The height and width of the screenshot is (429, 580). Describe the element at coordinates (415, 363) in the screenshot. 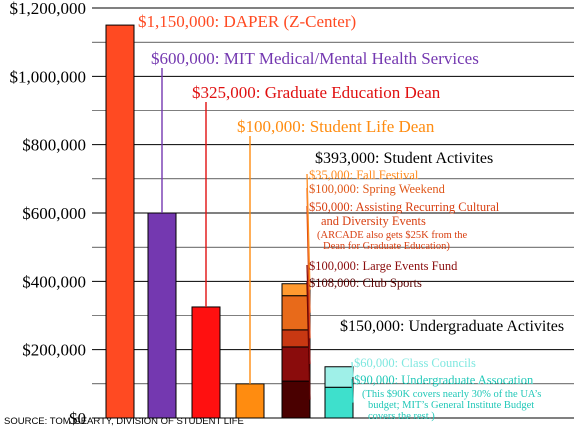

I see `segment-label: $60,000: Class Councils` at that location.